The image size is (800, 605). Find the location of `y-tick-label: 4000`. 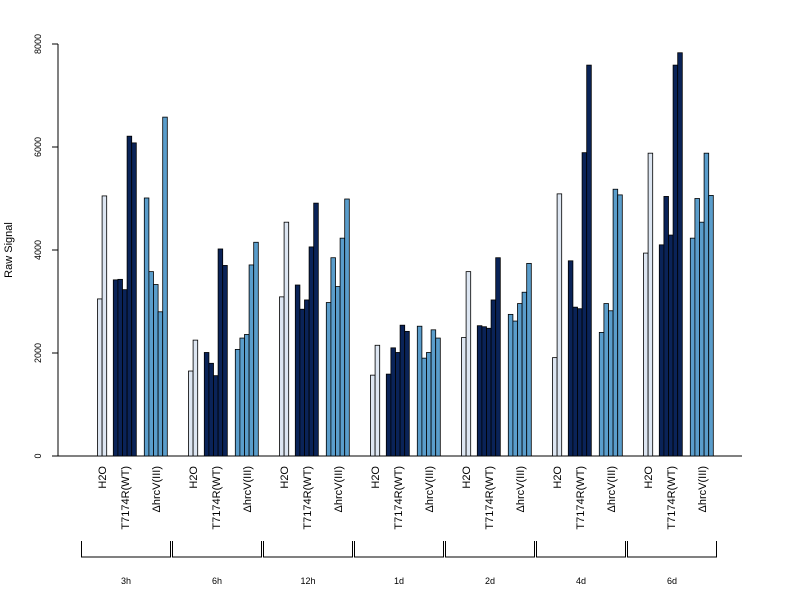

y-tick-label: 4000 is located at coordinates (38, 250).